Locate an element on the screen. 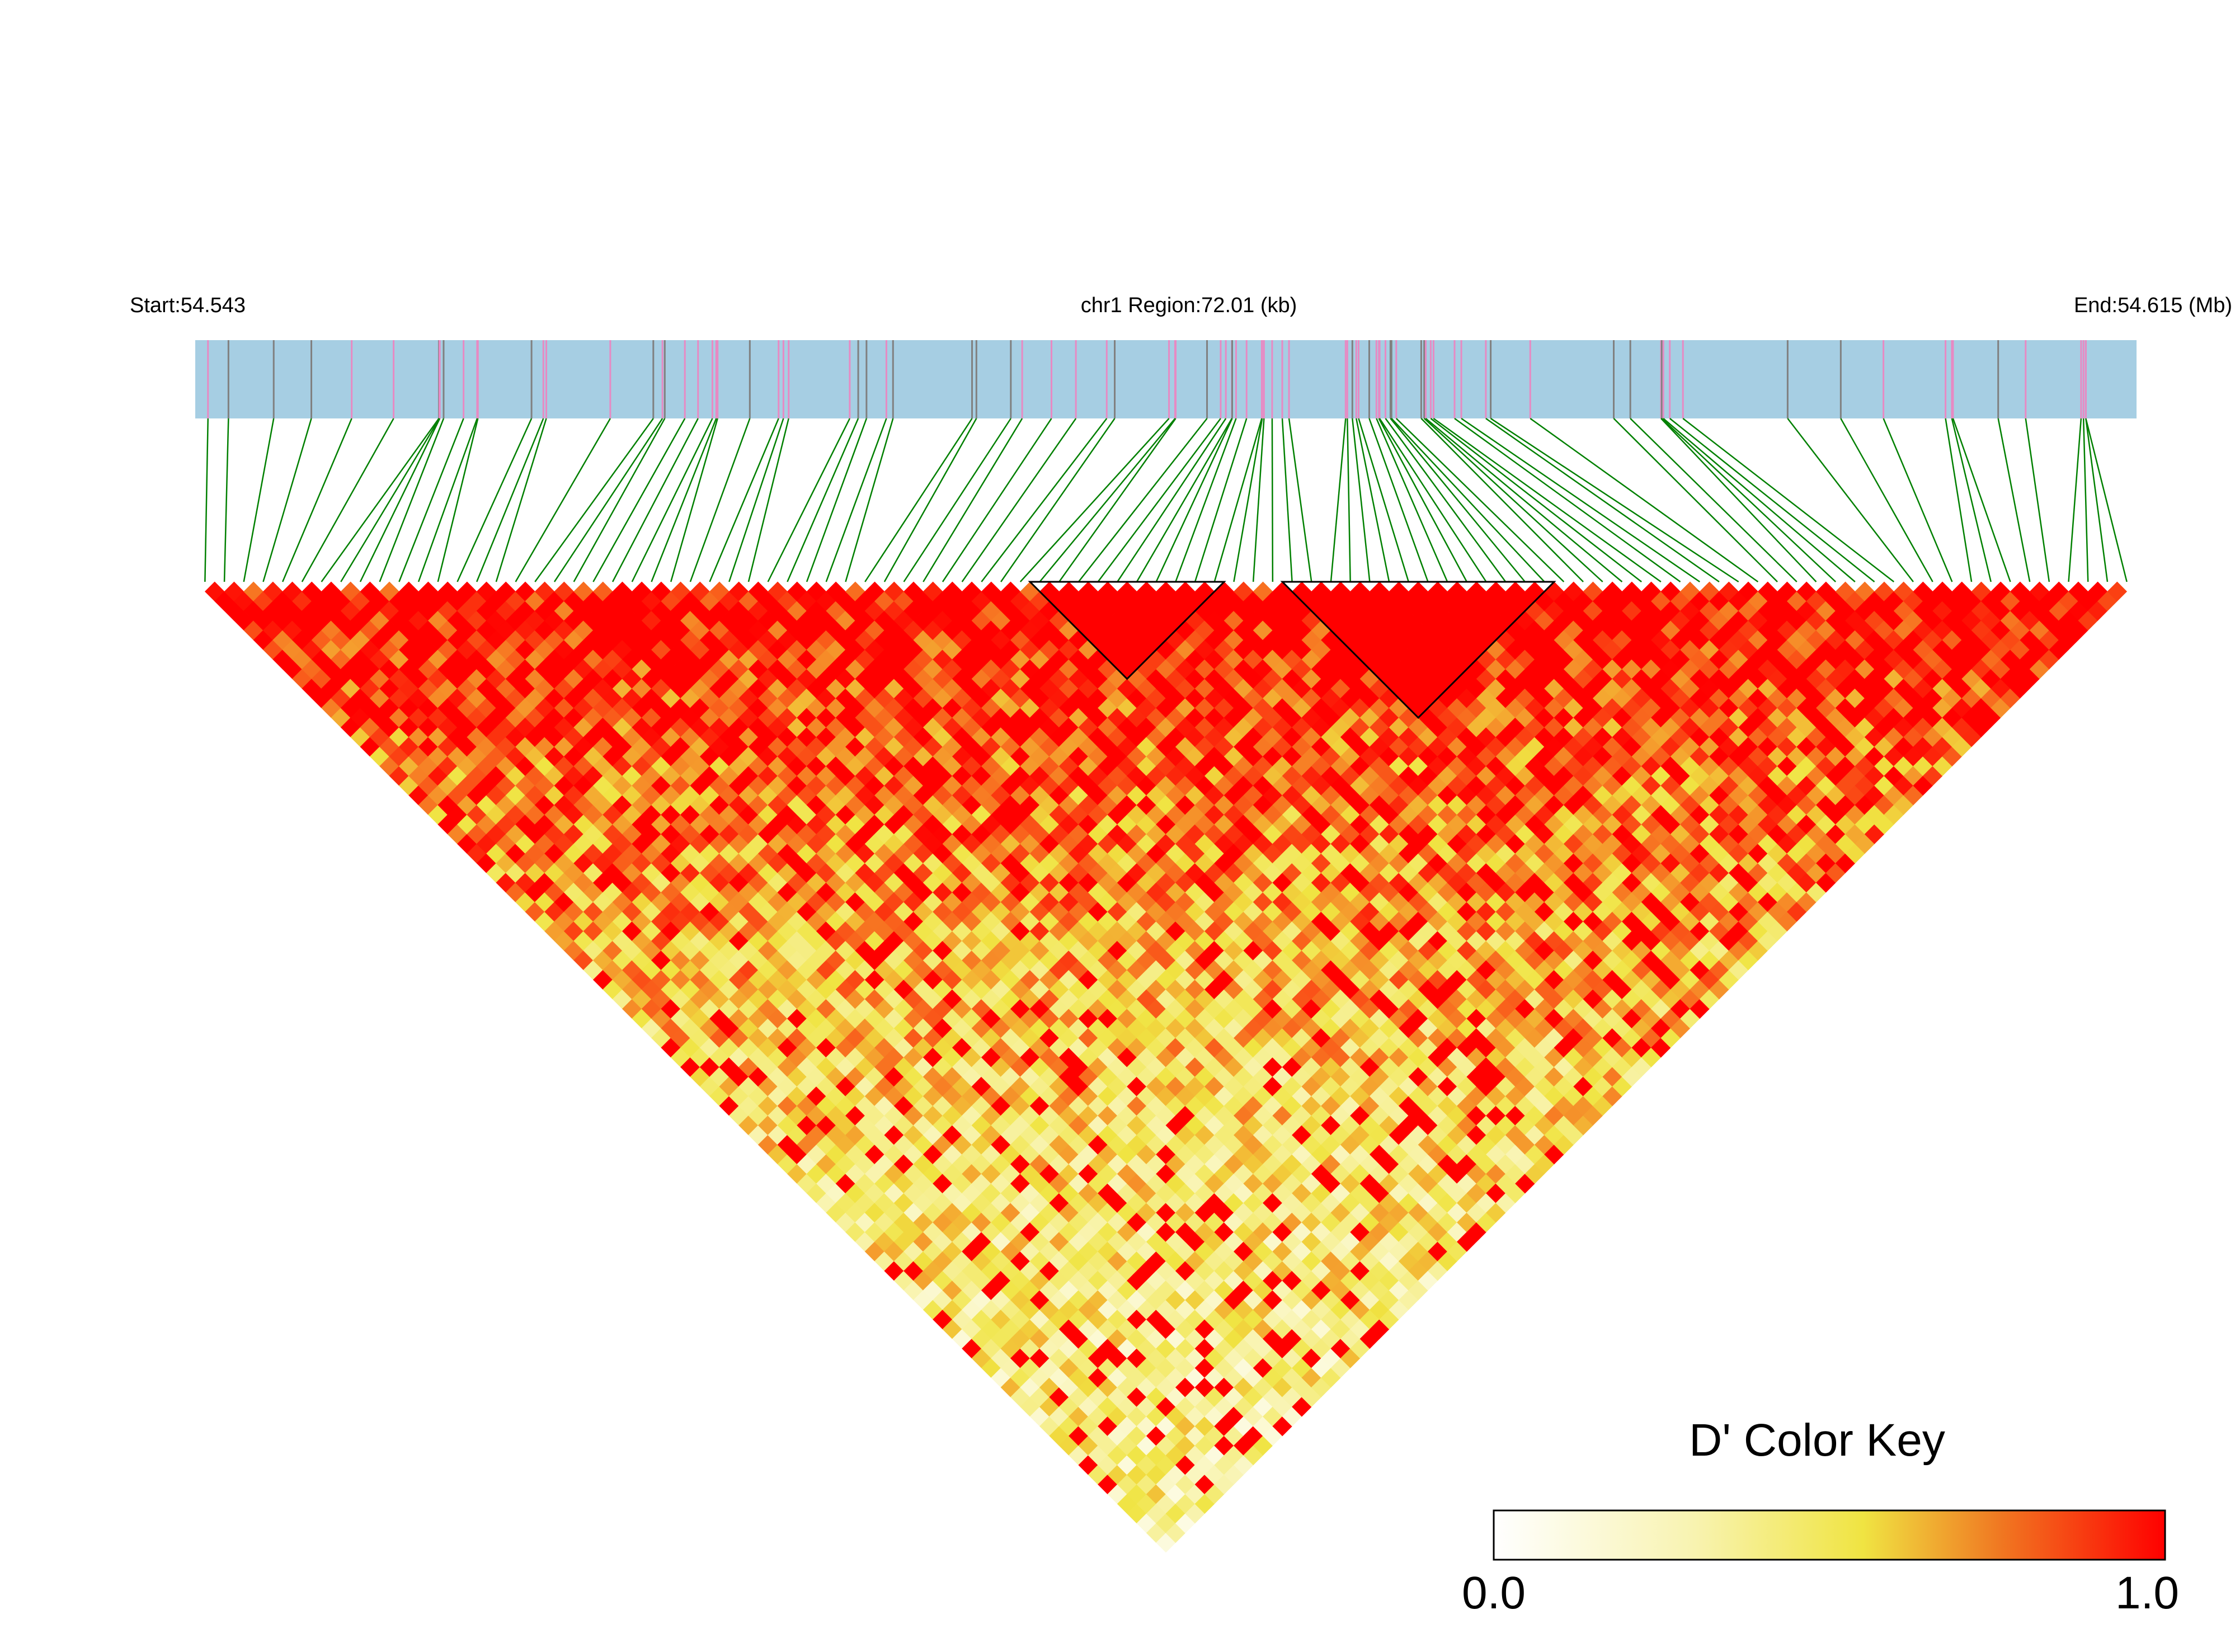 This screenshot has height=1652, width=2235. snp-position-track is located at coordinates (1166, 379).